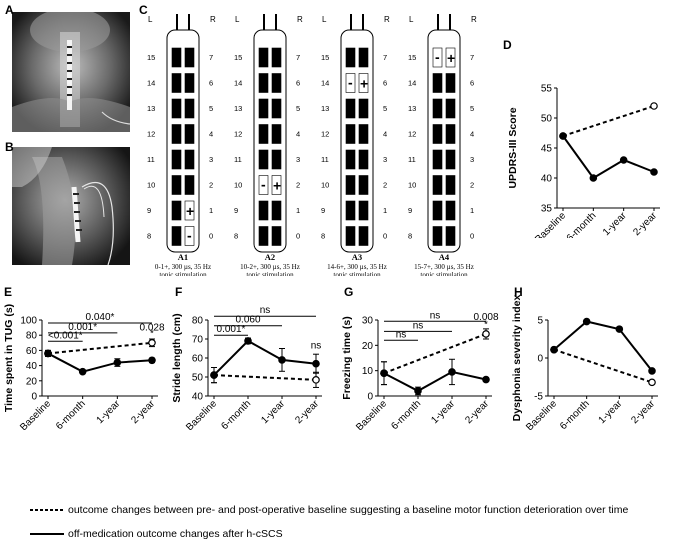  What do you see at coordinates (451, 58) in the screenshot?
I see `contact-sign: +` at bounding box center [451, 58].